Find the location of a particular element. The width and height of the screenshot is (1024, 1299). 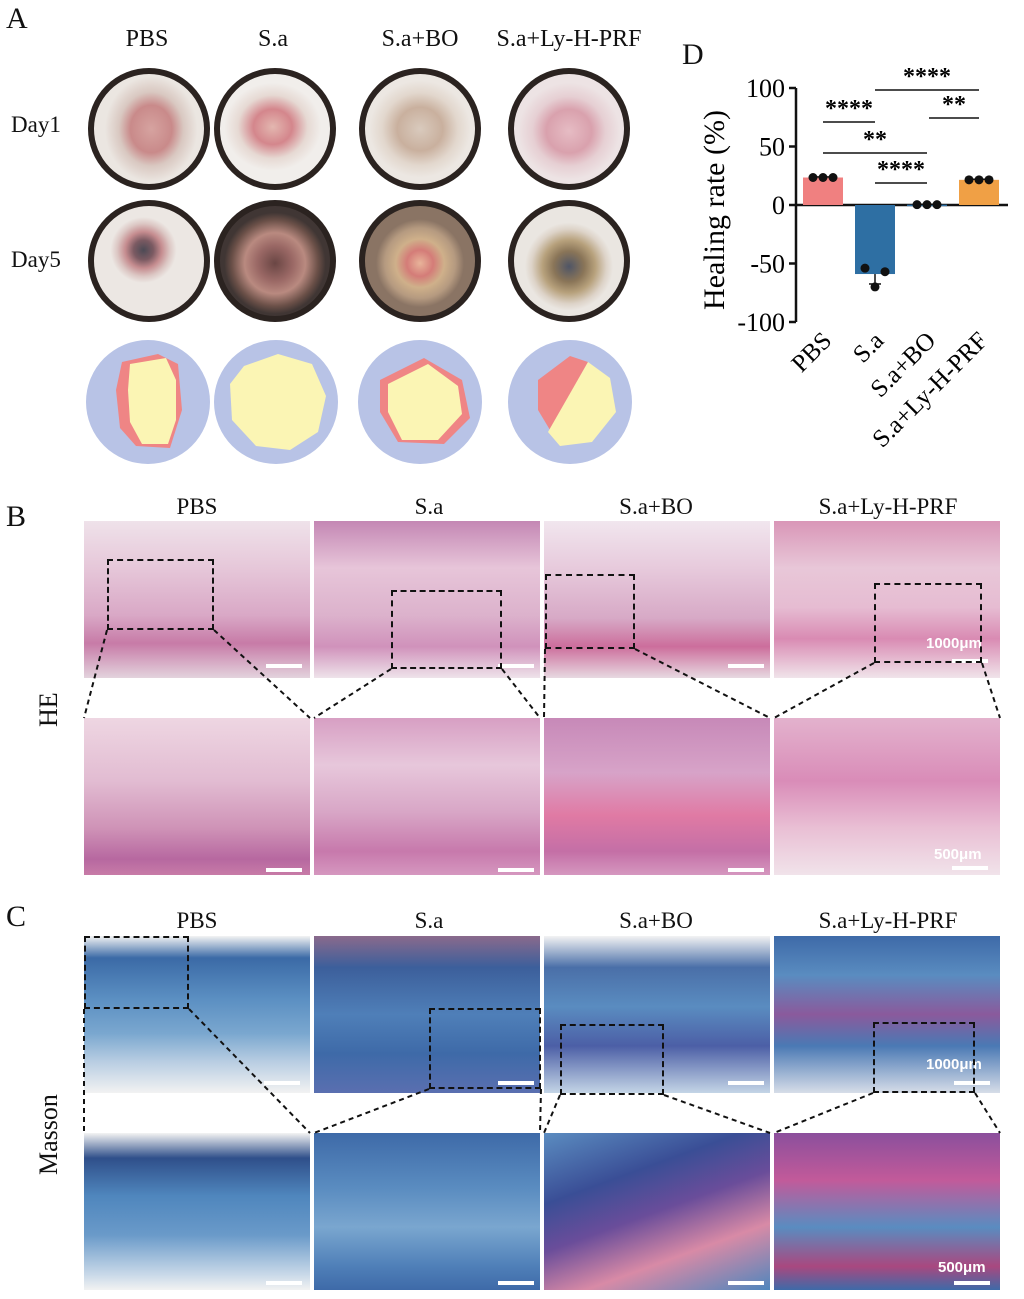

he-scale-label-bottom: 500μm is located at coordinates (958, 854).